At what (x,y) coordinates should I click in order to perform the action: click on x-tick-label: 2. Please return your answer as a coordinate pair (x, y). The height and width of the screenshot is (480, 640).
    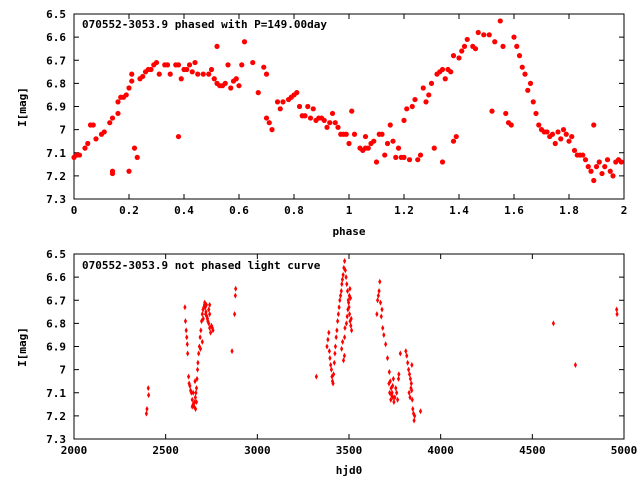
    Looking at the image, I should click on (624, 210).